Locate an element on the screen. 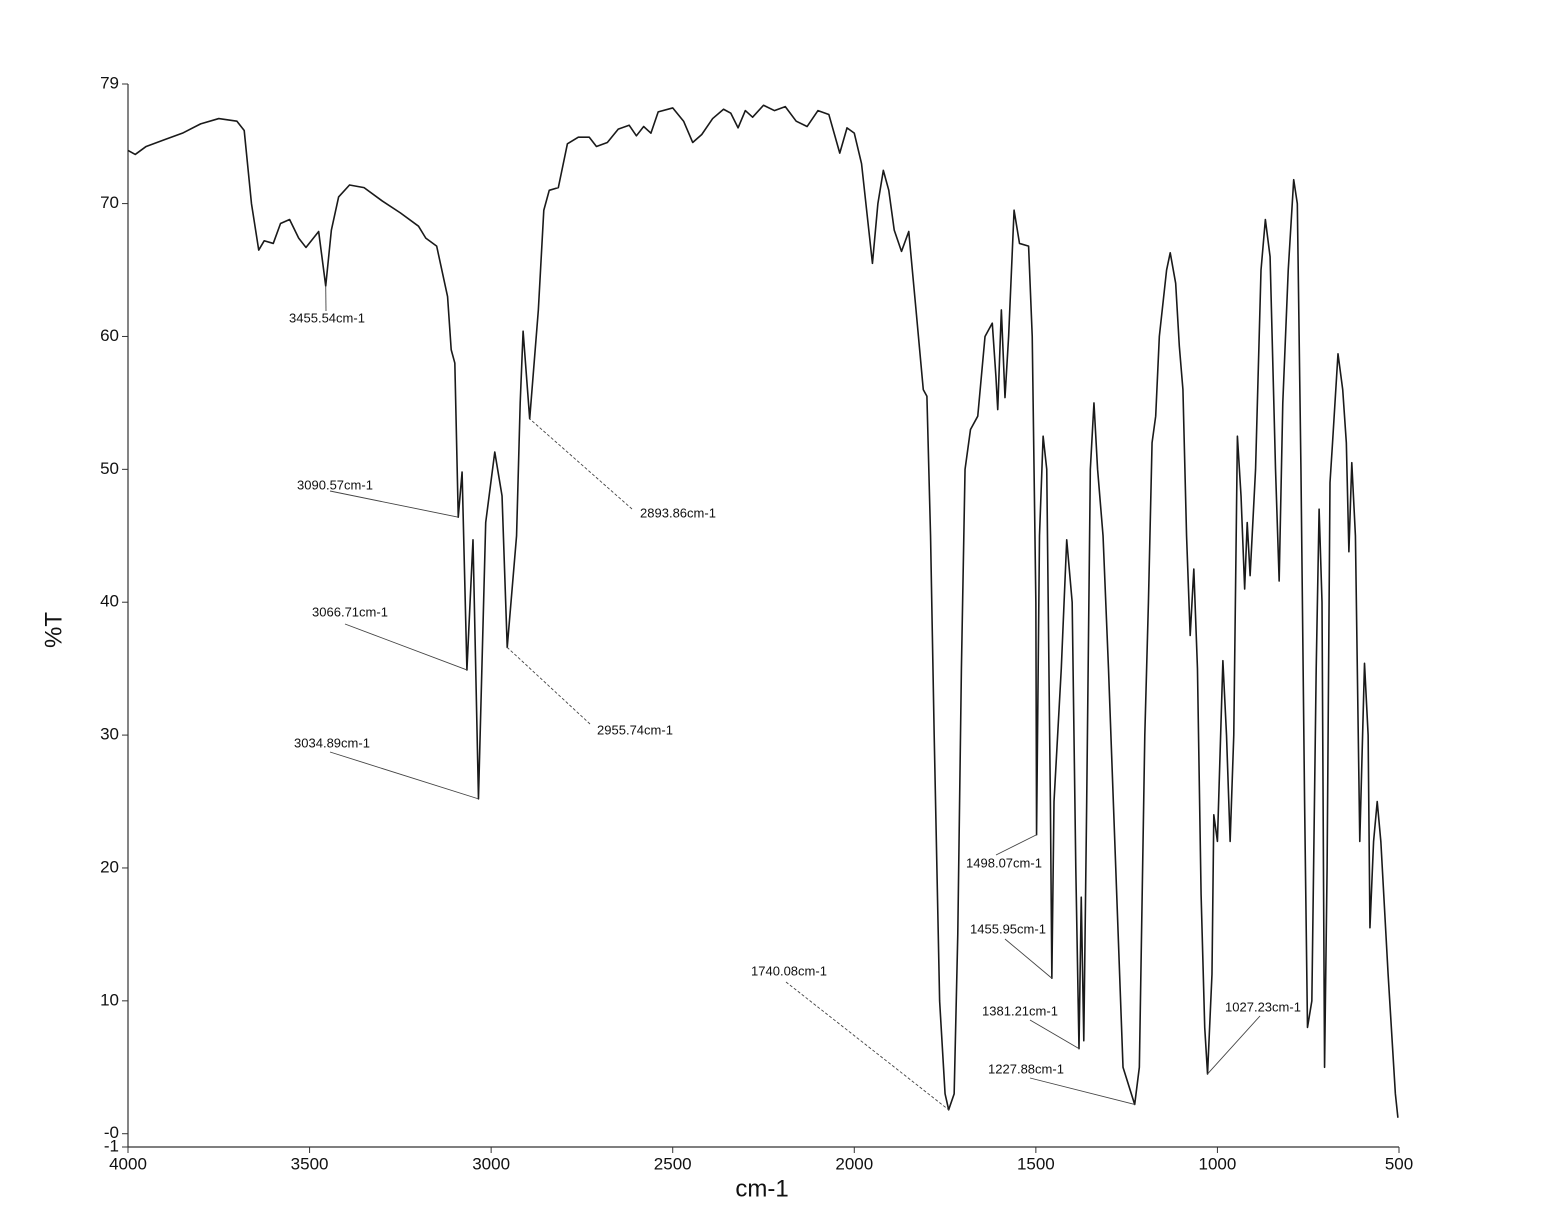 This screenshot has width=1542, height=1208. annotation-label: 1381.21cm-1 is located at coordinates (1020, 1010).